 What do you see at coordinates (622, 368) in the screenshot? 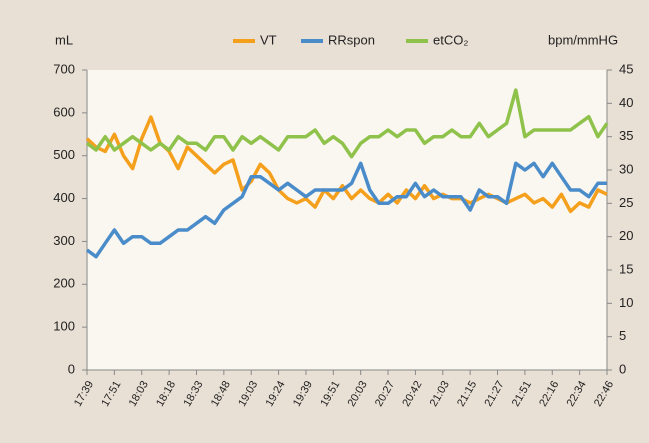
I see `y2-tick-label: 0` at bounding box center [622, 368].